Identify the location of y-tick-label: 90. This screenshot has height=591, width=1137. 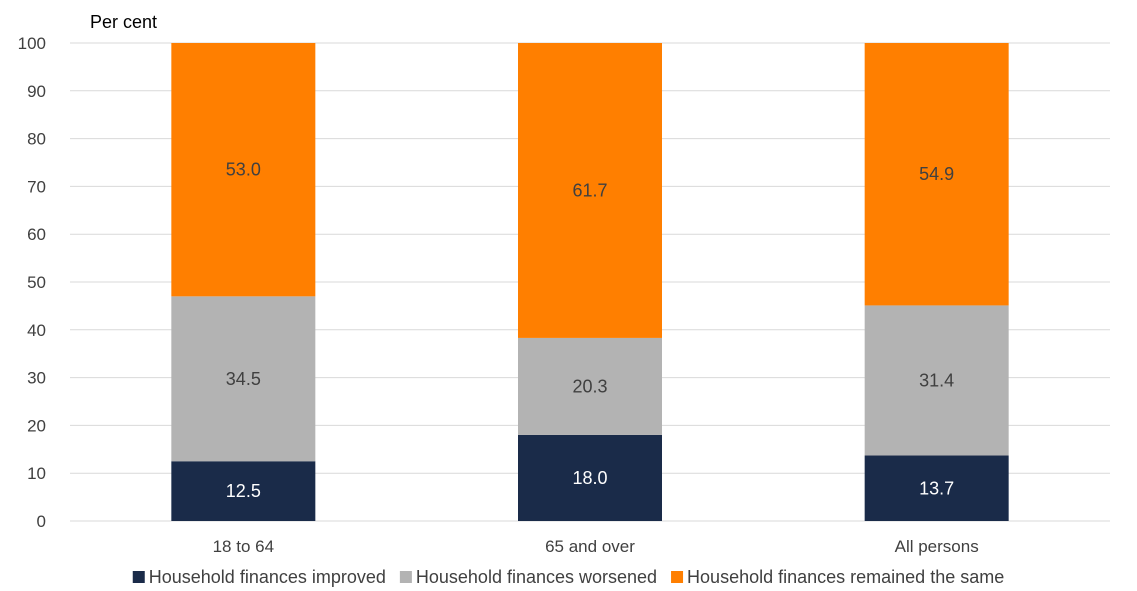
(36, 91).